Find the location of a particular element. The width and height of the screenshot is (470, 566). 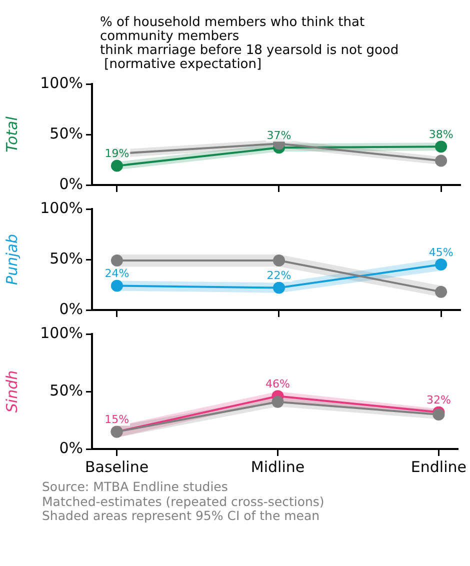

data-label: 37% is located at coordinates (279, 135).